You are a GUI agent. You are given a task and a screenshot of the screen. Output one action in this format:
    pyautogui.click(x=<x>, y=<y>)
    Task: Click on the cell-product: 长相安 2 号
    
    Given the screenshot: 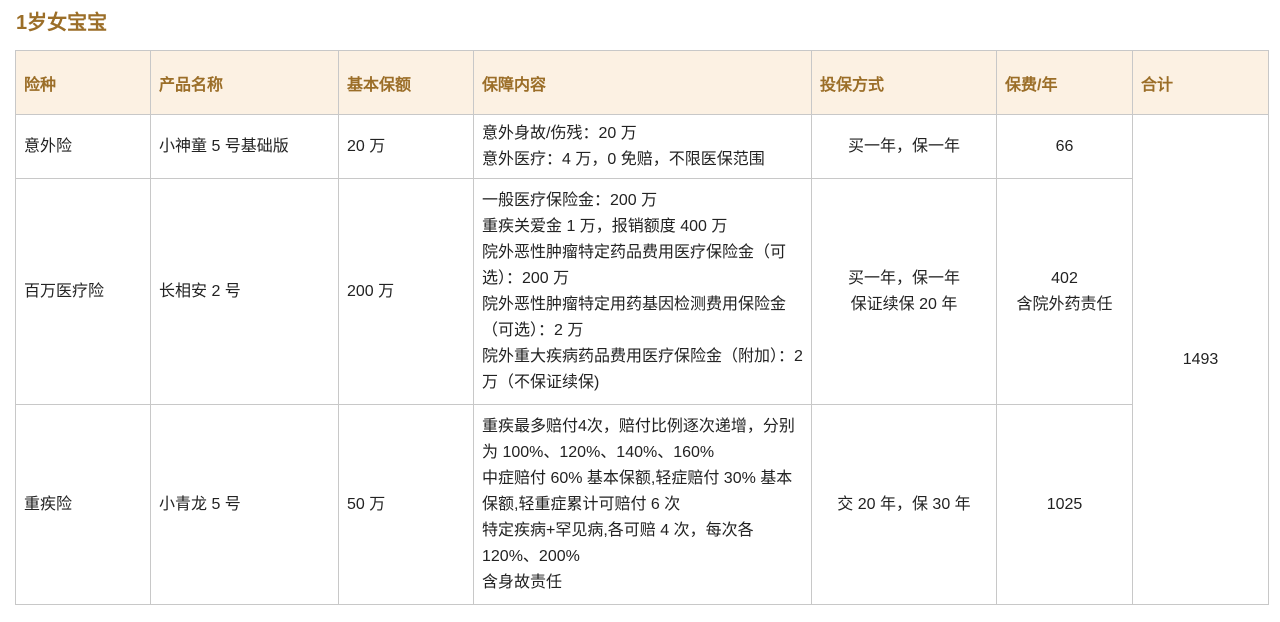 What is the action you would take?
    pyautogui.click(x=244, y=291)
    